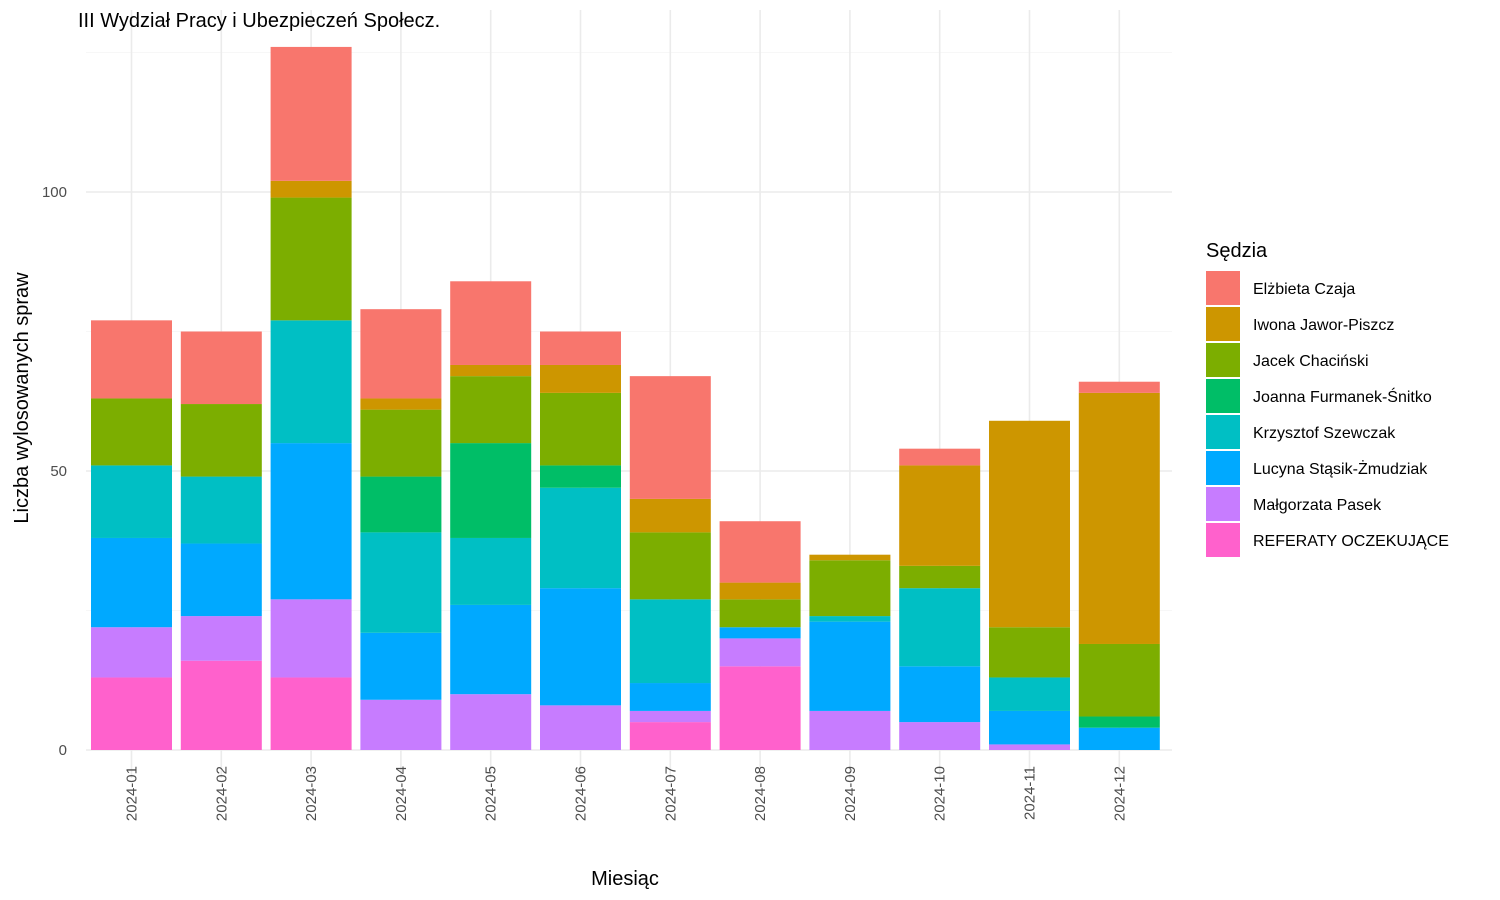  I want to click on x-tick-label: 2024-09, so click(850, 793).